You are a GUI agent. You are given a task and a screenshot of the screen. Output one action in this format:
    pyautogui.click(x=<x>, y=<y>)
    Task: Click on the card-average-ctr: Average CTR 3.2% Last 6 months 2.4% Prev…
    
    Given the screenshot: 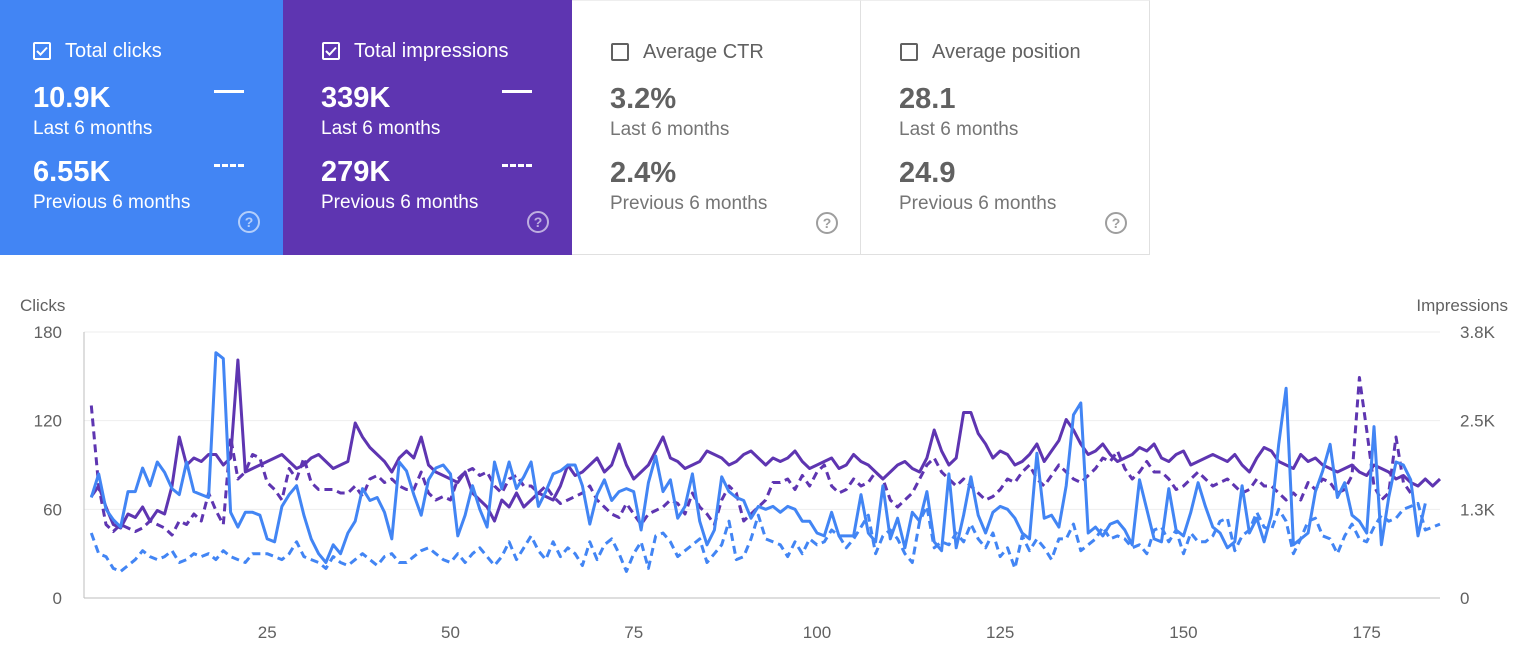 What is the action you would take?
    pyautogui.click(x=716, y=127)
    